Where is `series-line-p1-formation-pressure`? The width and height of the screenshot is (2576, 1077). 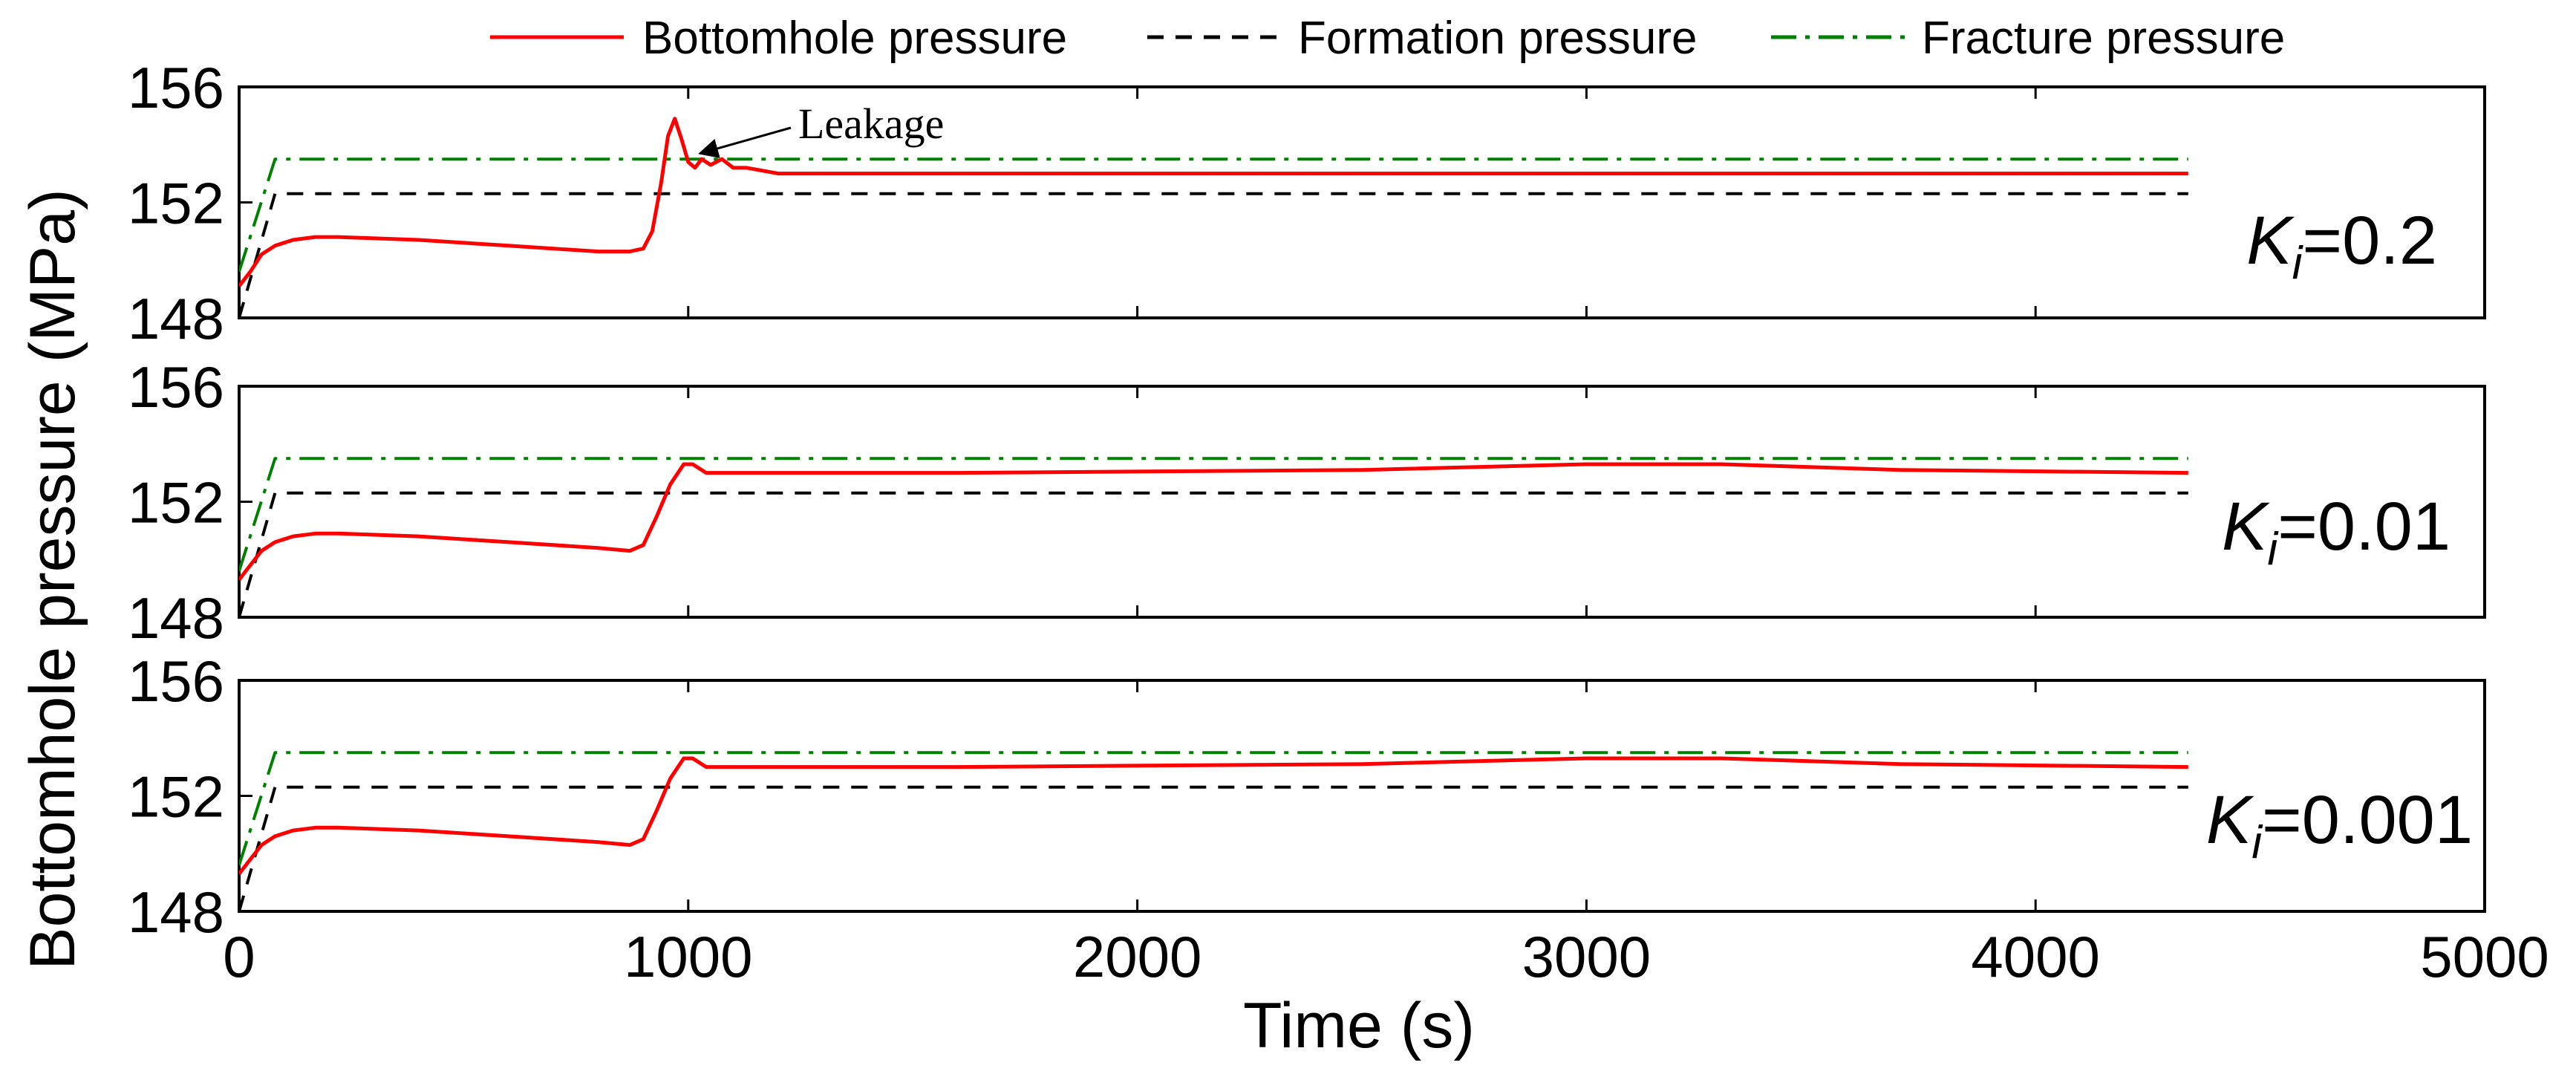
series-line-p1-formation-pressure is located at coordinates (1213, 255).